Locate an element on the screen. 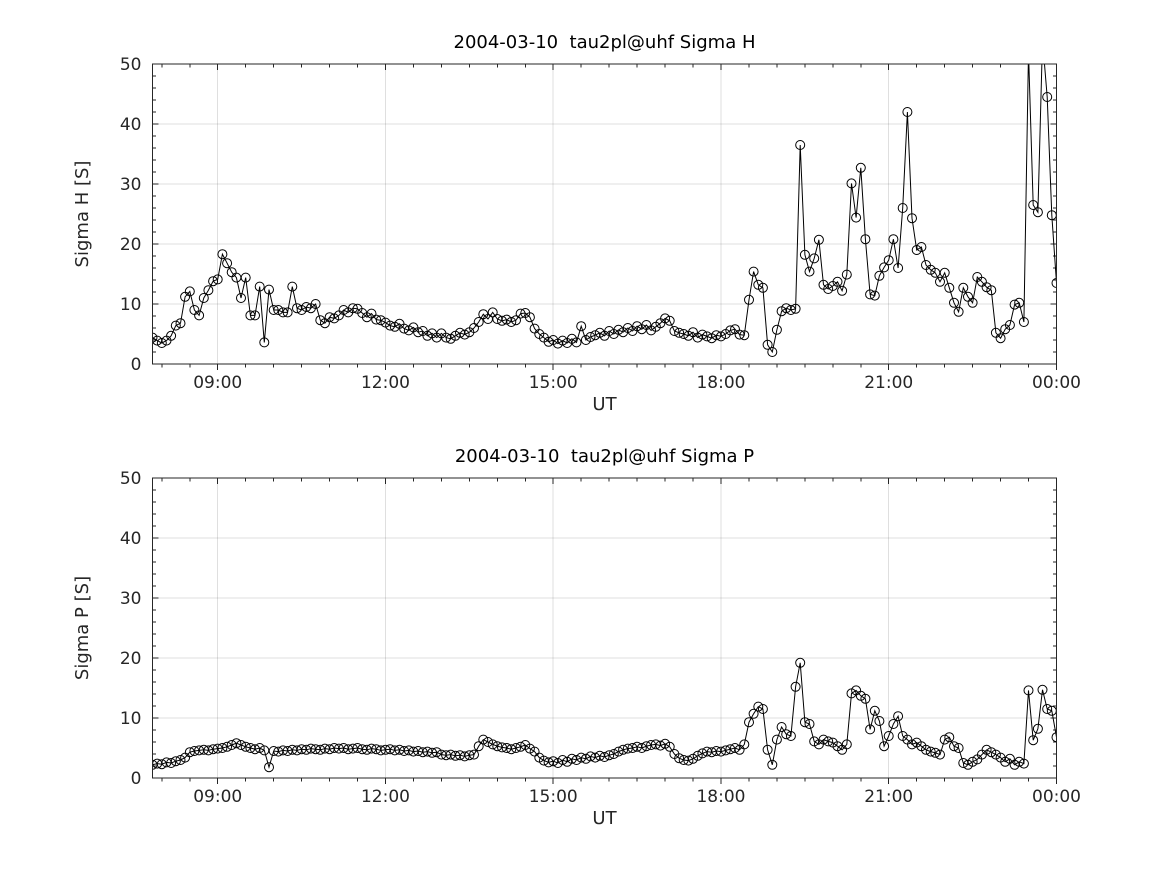 This screenshot has height=875, width=1167. y-tick-label: 50 is located at coordinates (131, 479).